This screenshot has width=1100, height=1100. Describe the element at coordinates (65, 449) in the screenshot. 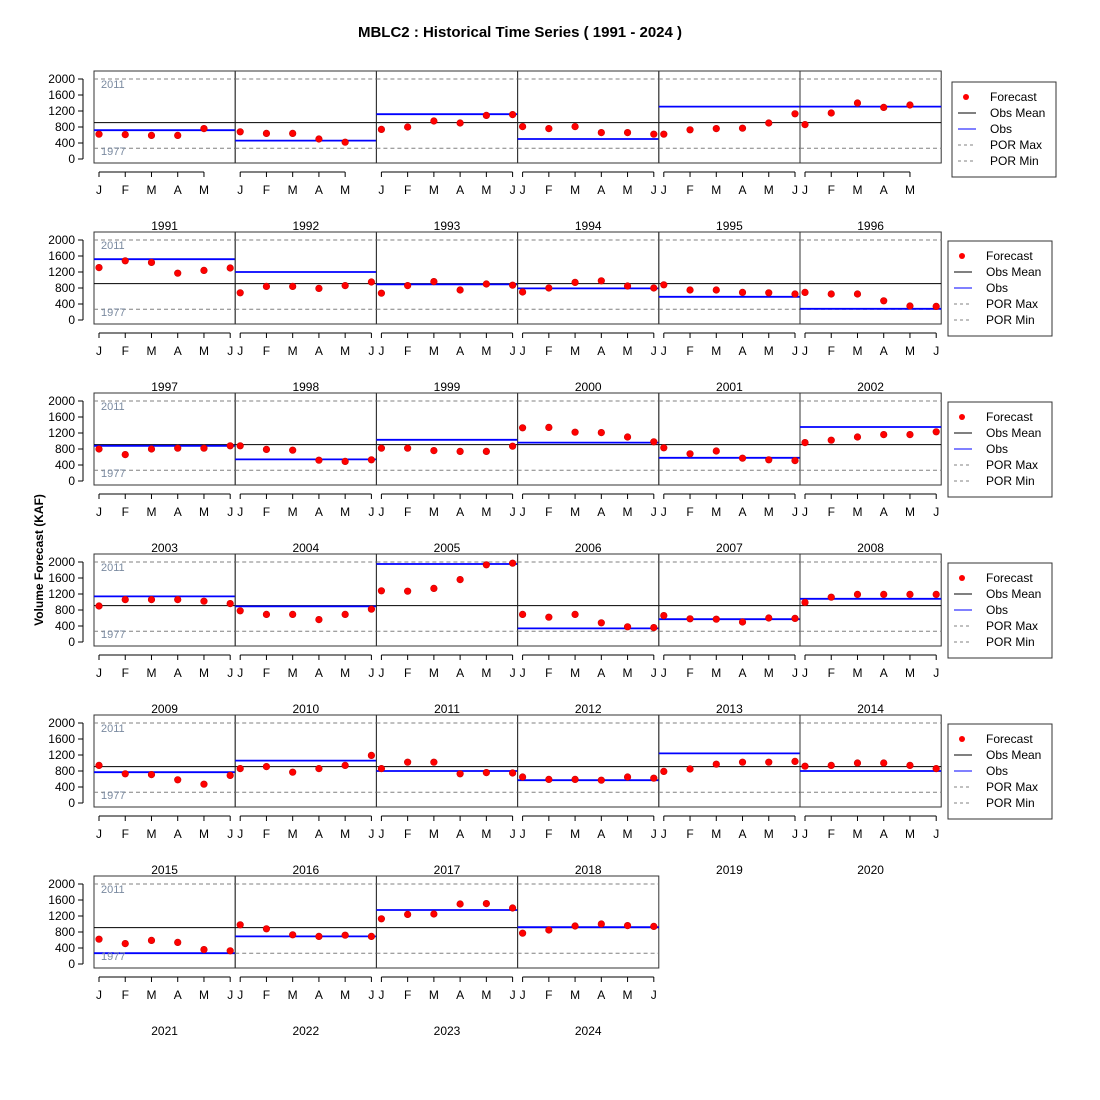

I see `y-tick-label: 800` at that location.